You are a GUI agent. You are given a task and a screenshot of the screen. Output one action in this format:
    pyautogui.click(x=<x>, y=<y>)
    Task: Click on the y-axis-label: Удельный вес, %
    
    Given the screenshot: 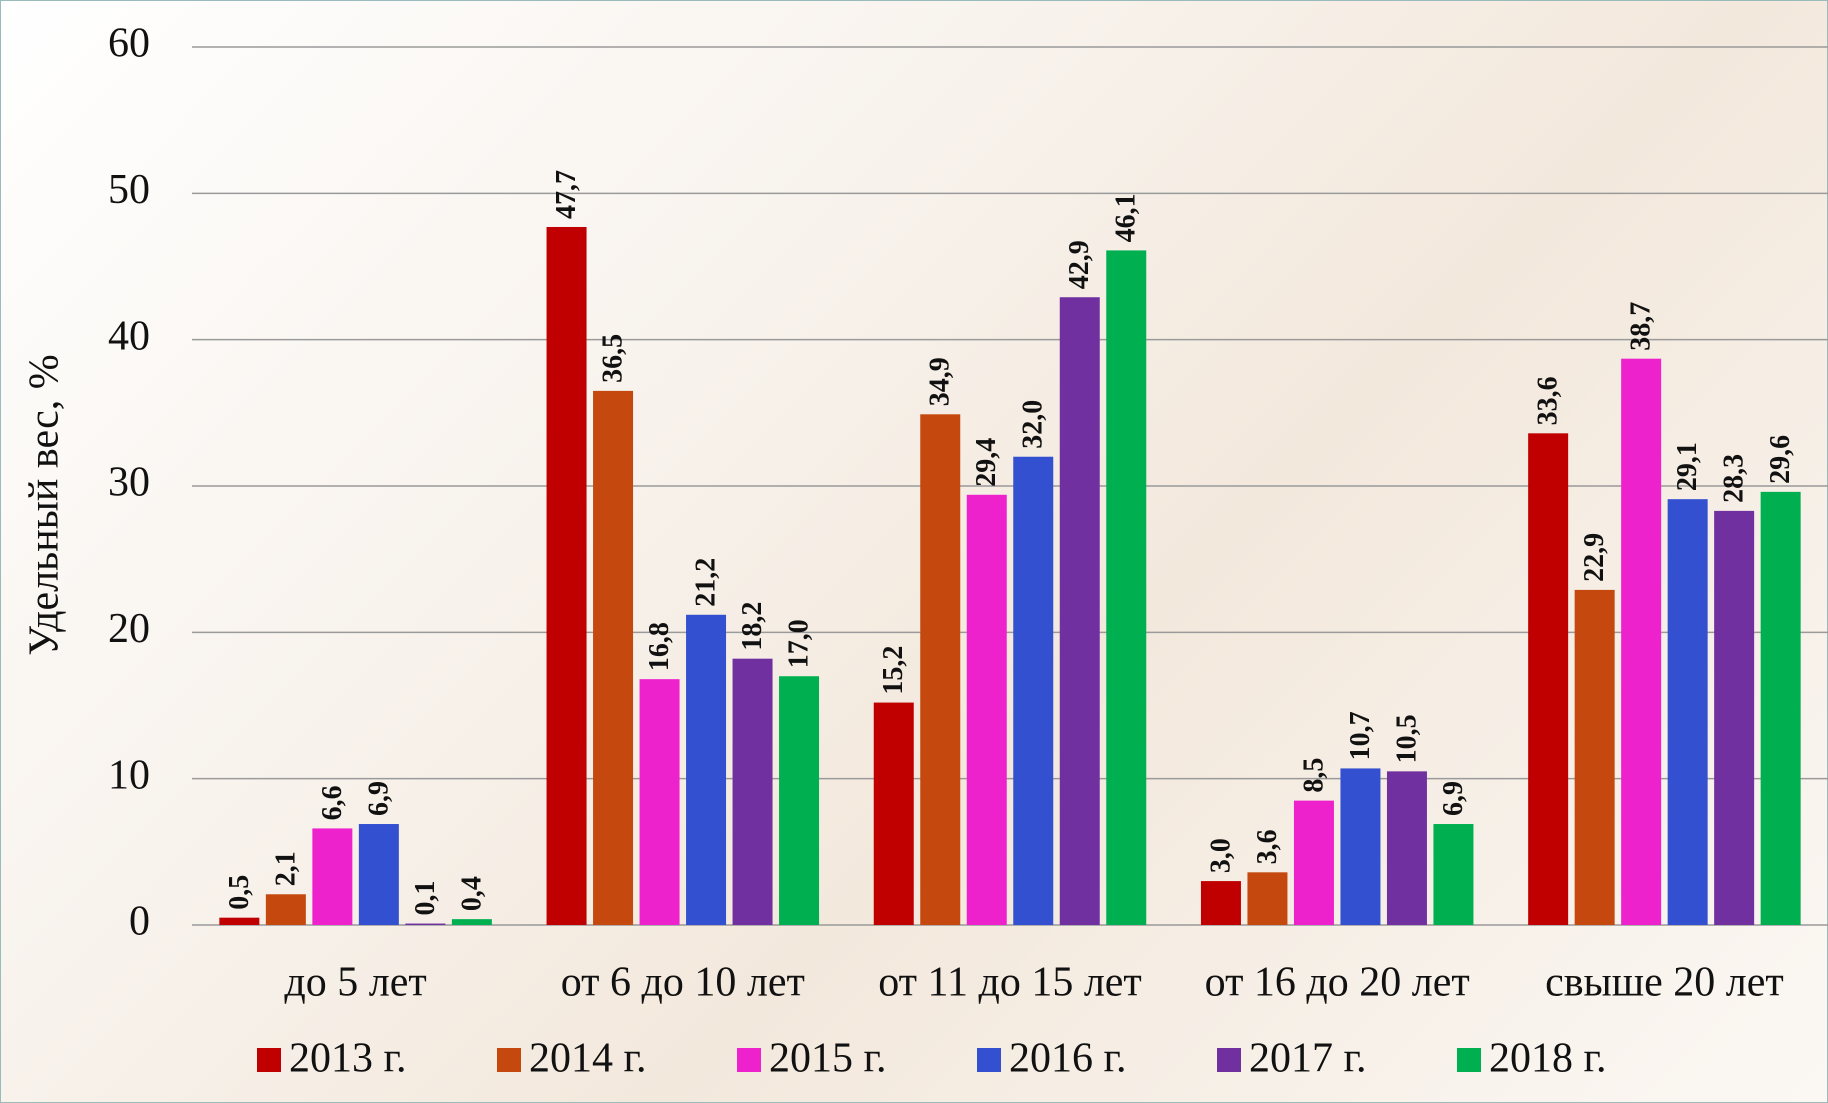 What is the action you would take?
    pyautogui.click(x=45, y=505)
    